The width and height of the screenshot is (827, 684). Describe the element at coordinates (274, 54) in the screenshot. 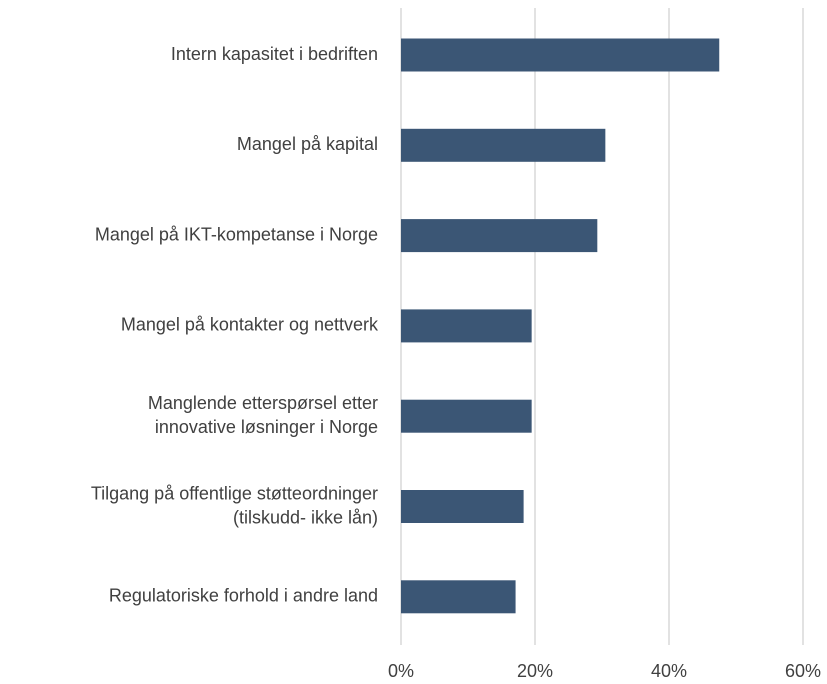

I see `y-tick-label: Intern kapasitet i bedriften` at that location.